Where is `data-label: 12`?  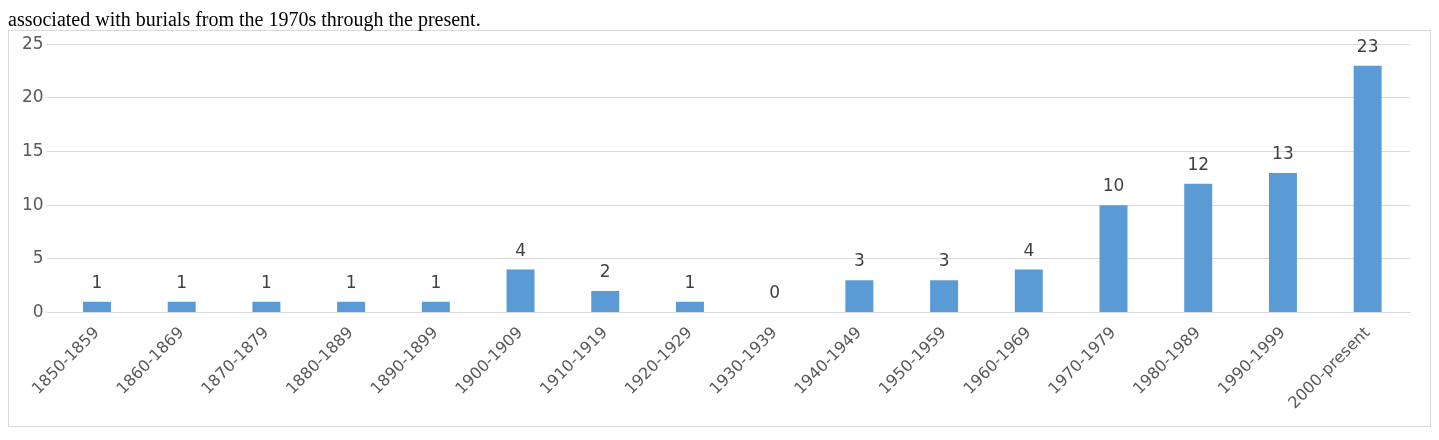
data-label: 12 is located at coordinates (1198, 163).